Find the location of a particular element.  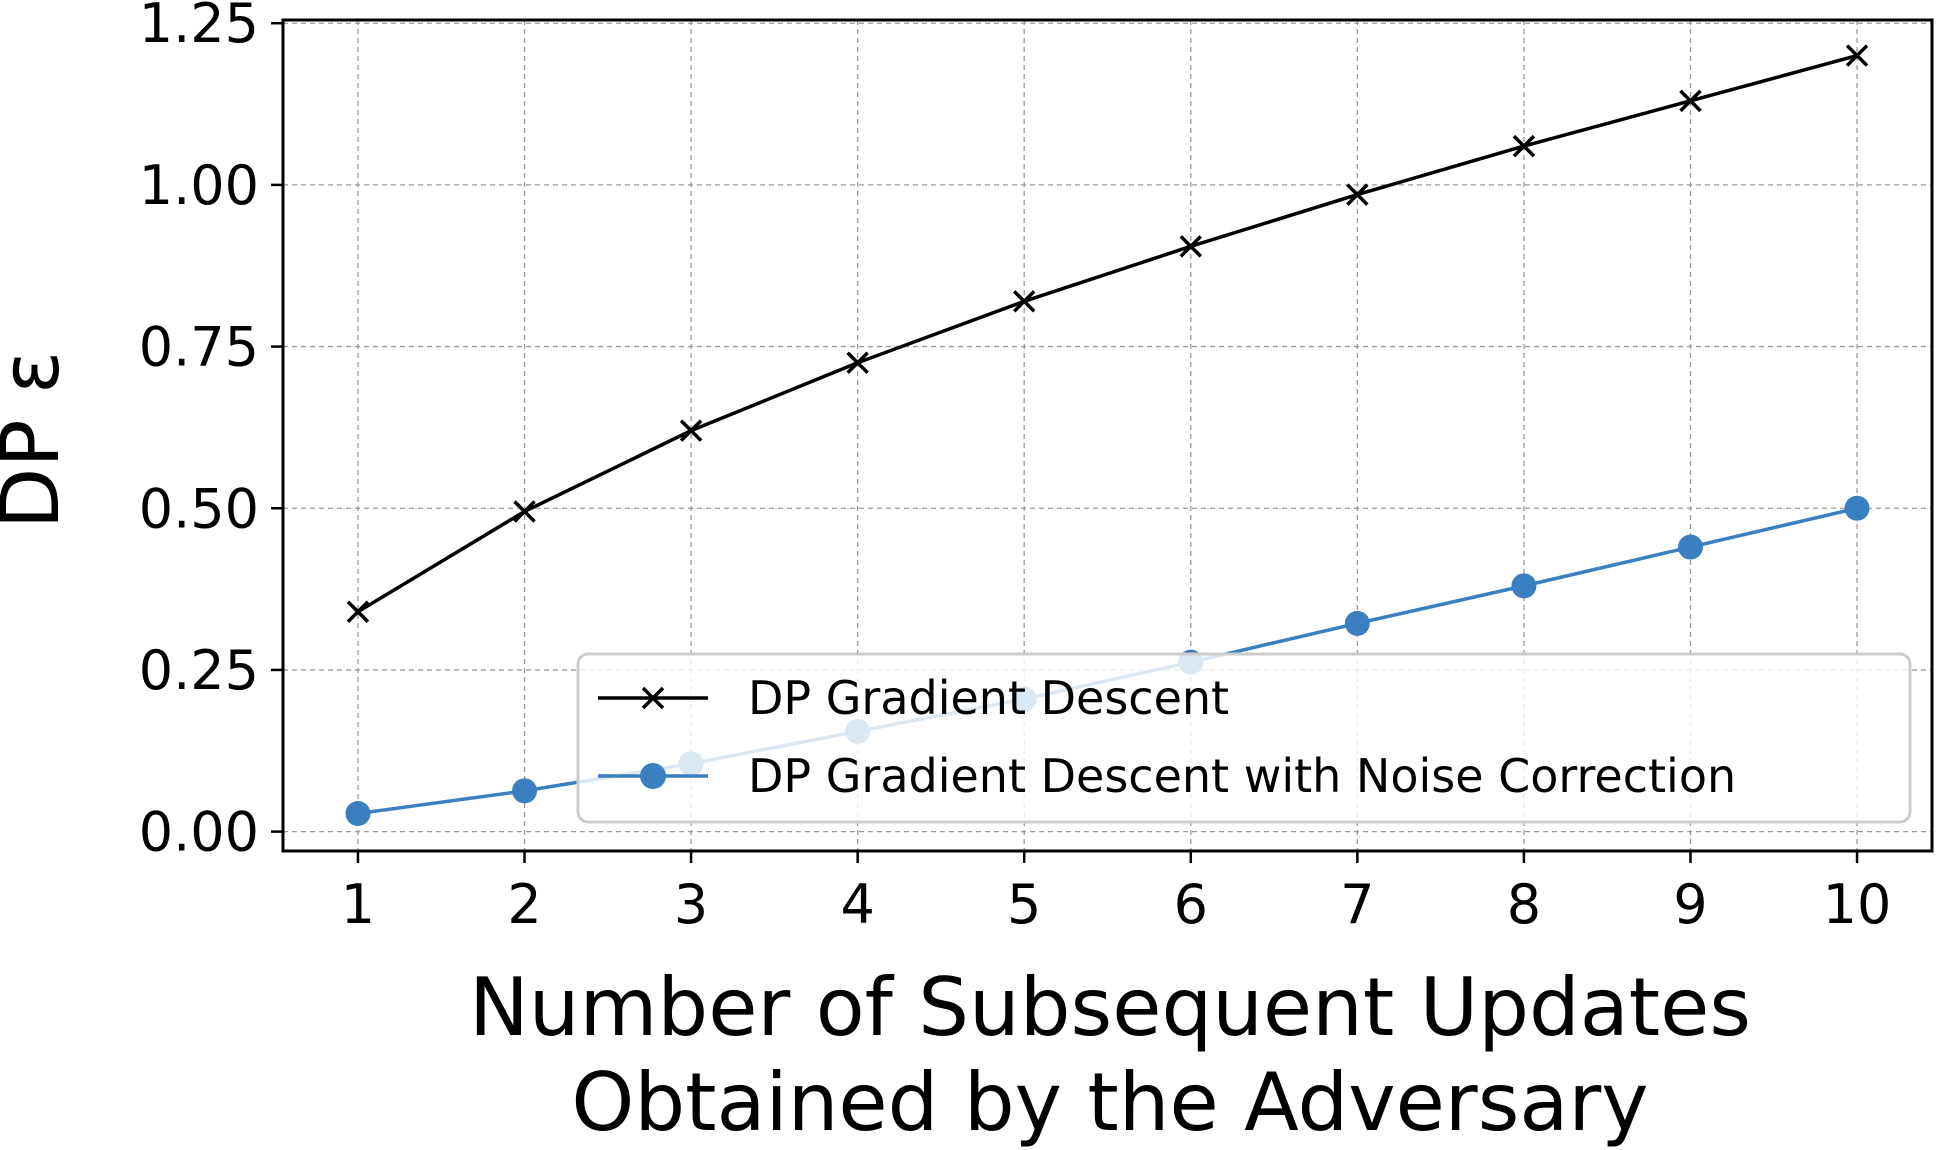

x-tick-label: 3 is located at coordinates (691, 904).